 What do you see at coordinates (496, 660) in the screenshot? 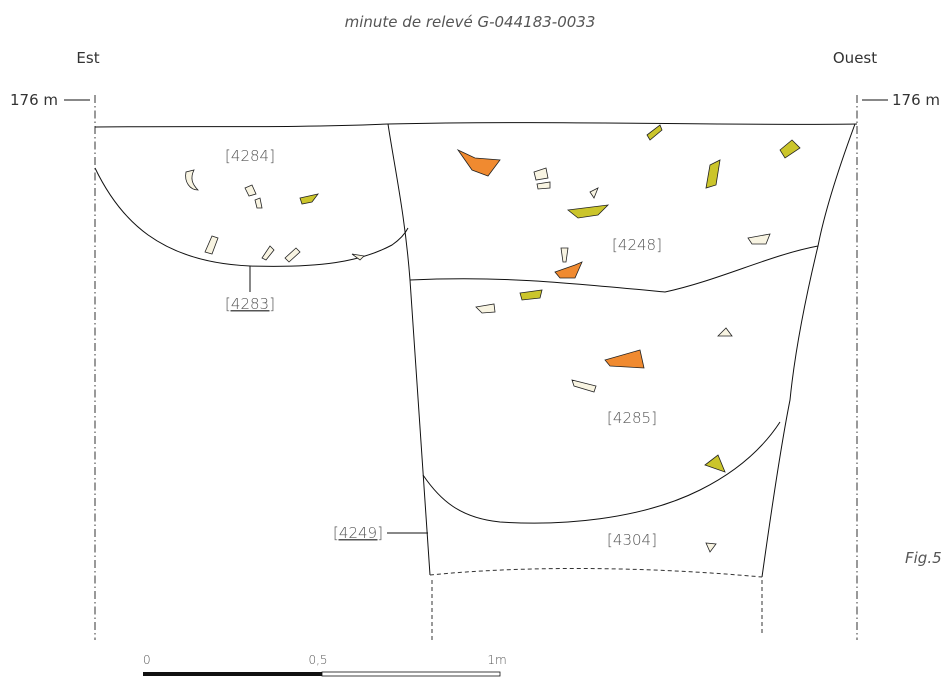
I see `scale-label: 1m` at bounding box center [496, 660].